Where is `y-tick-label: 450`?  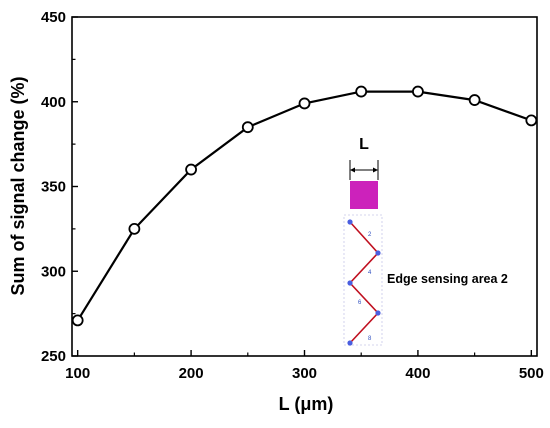
y-tick-label: 450 is located at coordinates (53, 17).